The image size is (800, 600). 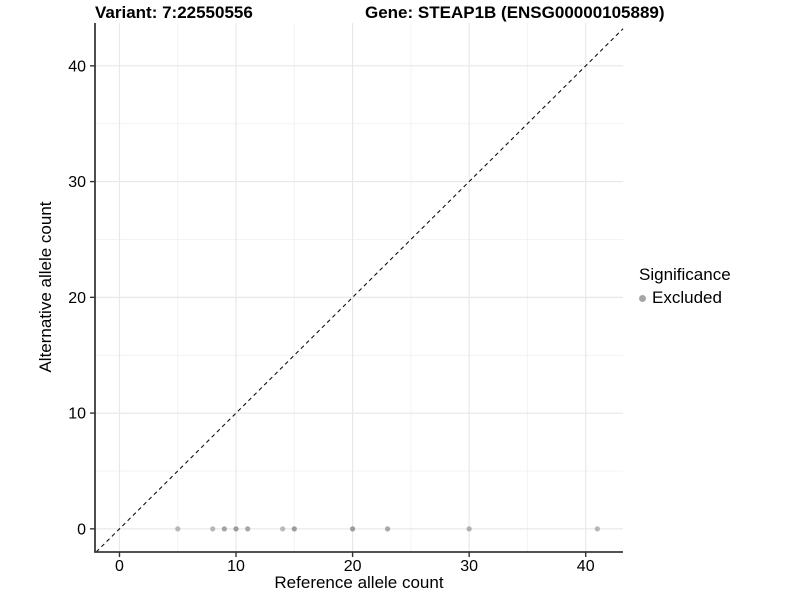 What do you see at coordinates (81, 529) in the screenshot?
I see `y-tick-label: 0` at bounding box center [81, 529].